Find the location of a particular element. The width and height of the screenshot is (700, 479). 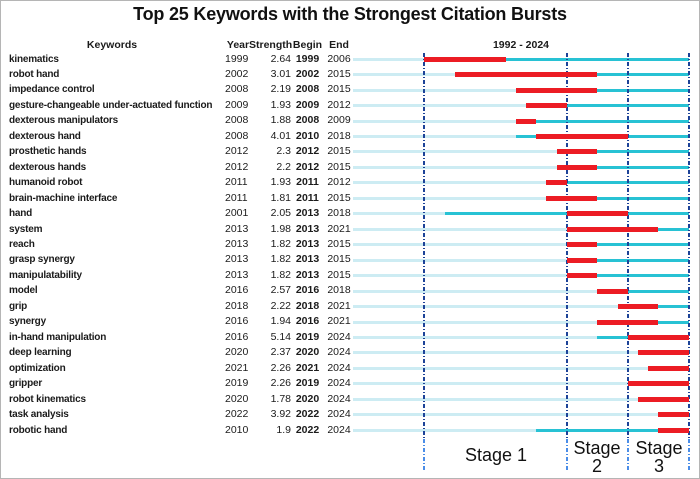

burst-row: robotic hand 2010 1.9 2022 2024 is located at coordinates (350, 430).